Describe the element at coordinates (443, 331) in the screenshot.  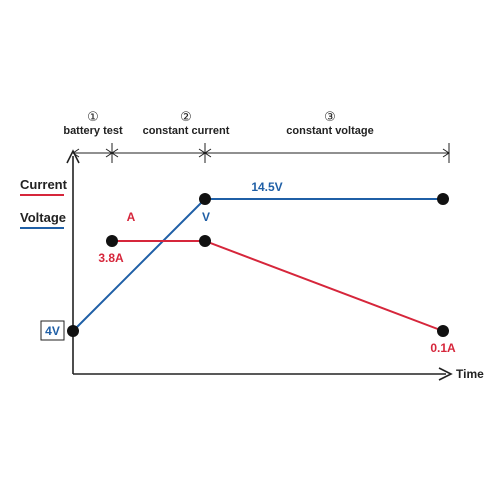
I see `point-current-end` at that location.